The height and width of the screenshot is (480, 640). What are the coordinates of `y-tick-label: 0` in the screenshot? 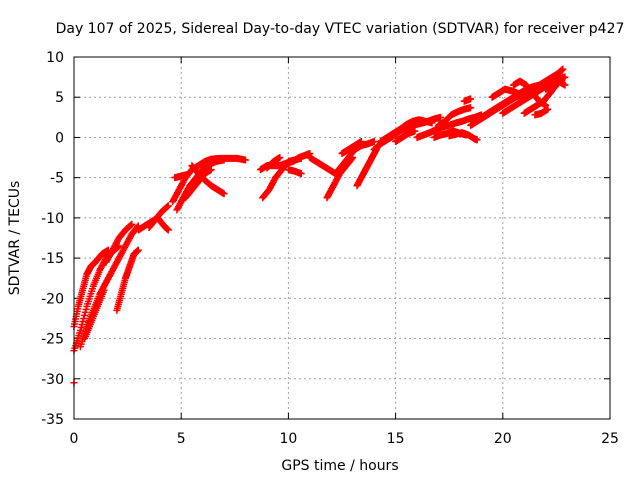 It's located at (59, 138).